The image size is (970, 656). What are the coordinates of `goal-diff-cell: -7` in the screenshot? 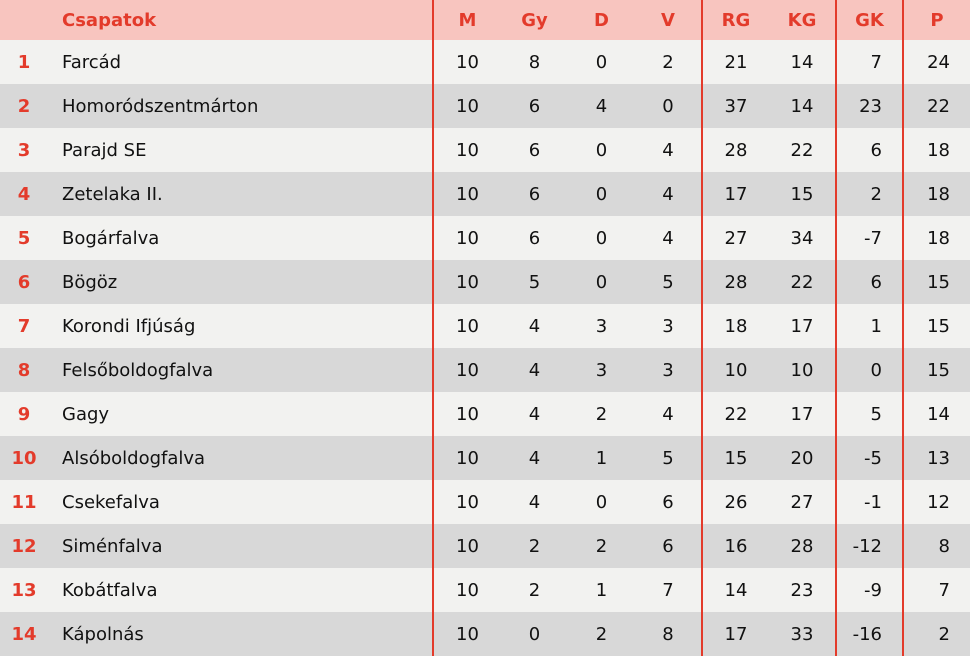 It's located at (869, 238).